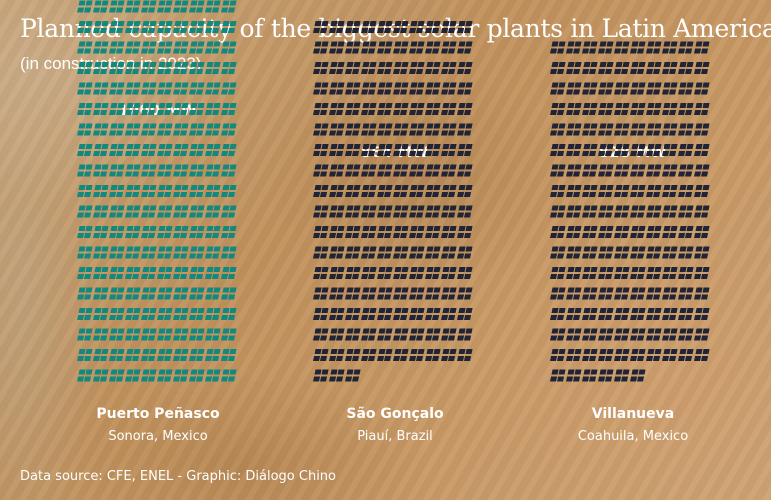 Image resolution: width=771 pixels, height=500 pixels. What do you see at coordinates (158, 436) in the screenshot?
I see `plant-location-puerto-penasco: Sonora, Mexico` at bounding box center [158, 436].